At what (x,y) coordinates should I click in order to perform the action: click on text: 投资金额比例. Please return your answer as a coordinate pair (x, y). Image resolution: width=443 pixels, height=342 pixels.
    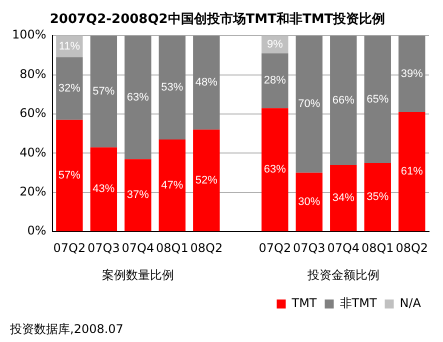
    Looking at the image, I should click on (343, 275).